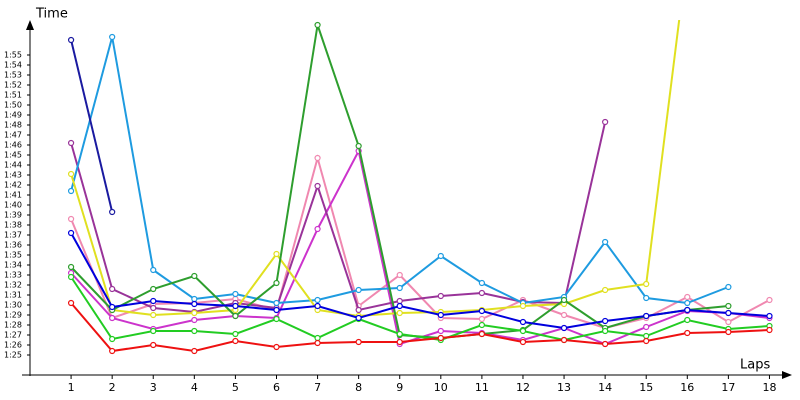 The height and width of the screenshot is (400, 800). Describe the element at coordinates (13, 155) in the screenshot. I see `y-tick-label: 1:45` at that location.